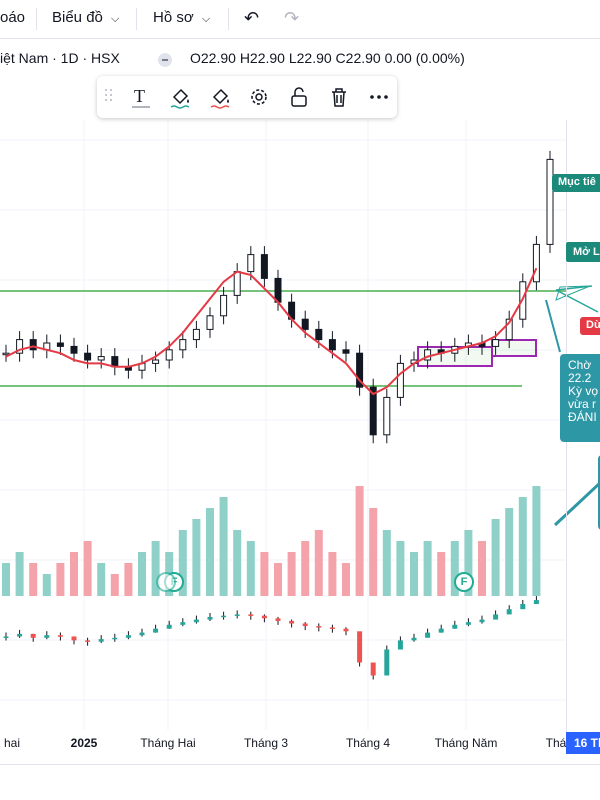 The width and height of the screenshot is (600, 800). Describe the element at coordinates (582, 404) in the screenshot. I see `note-line: vừa r` at that location.